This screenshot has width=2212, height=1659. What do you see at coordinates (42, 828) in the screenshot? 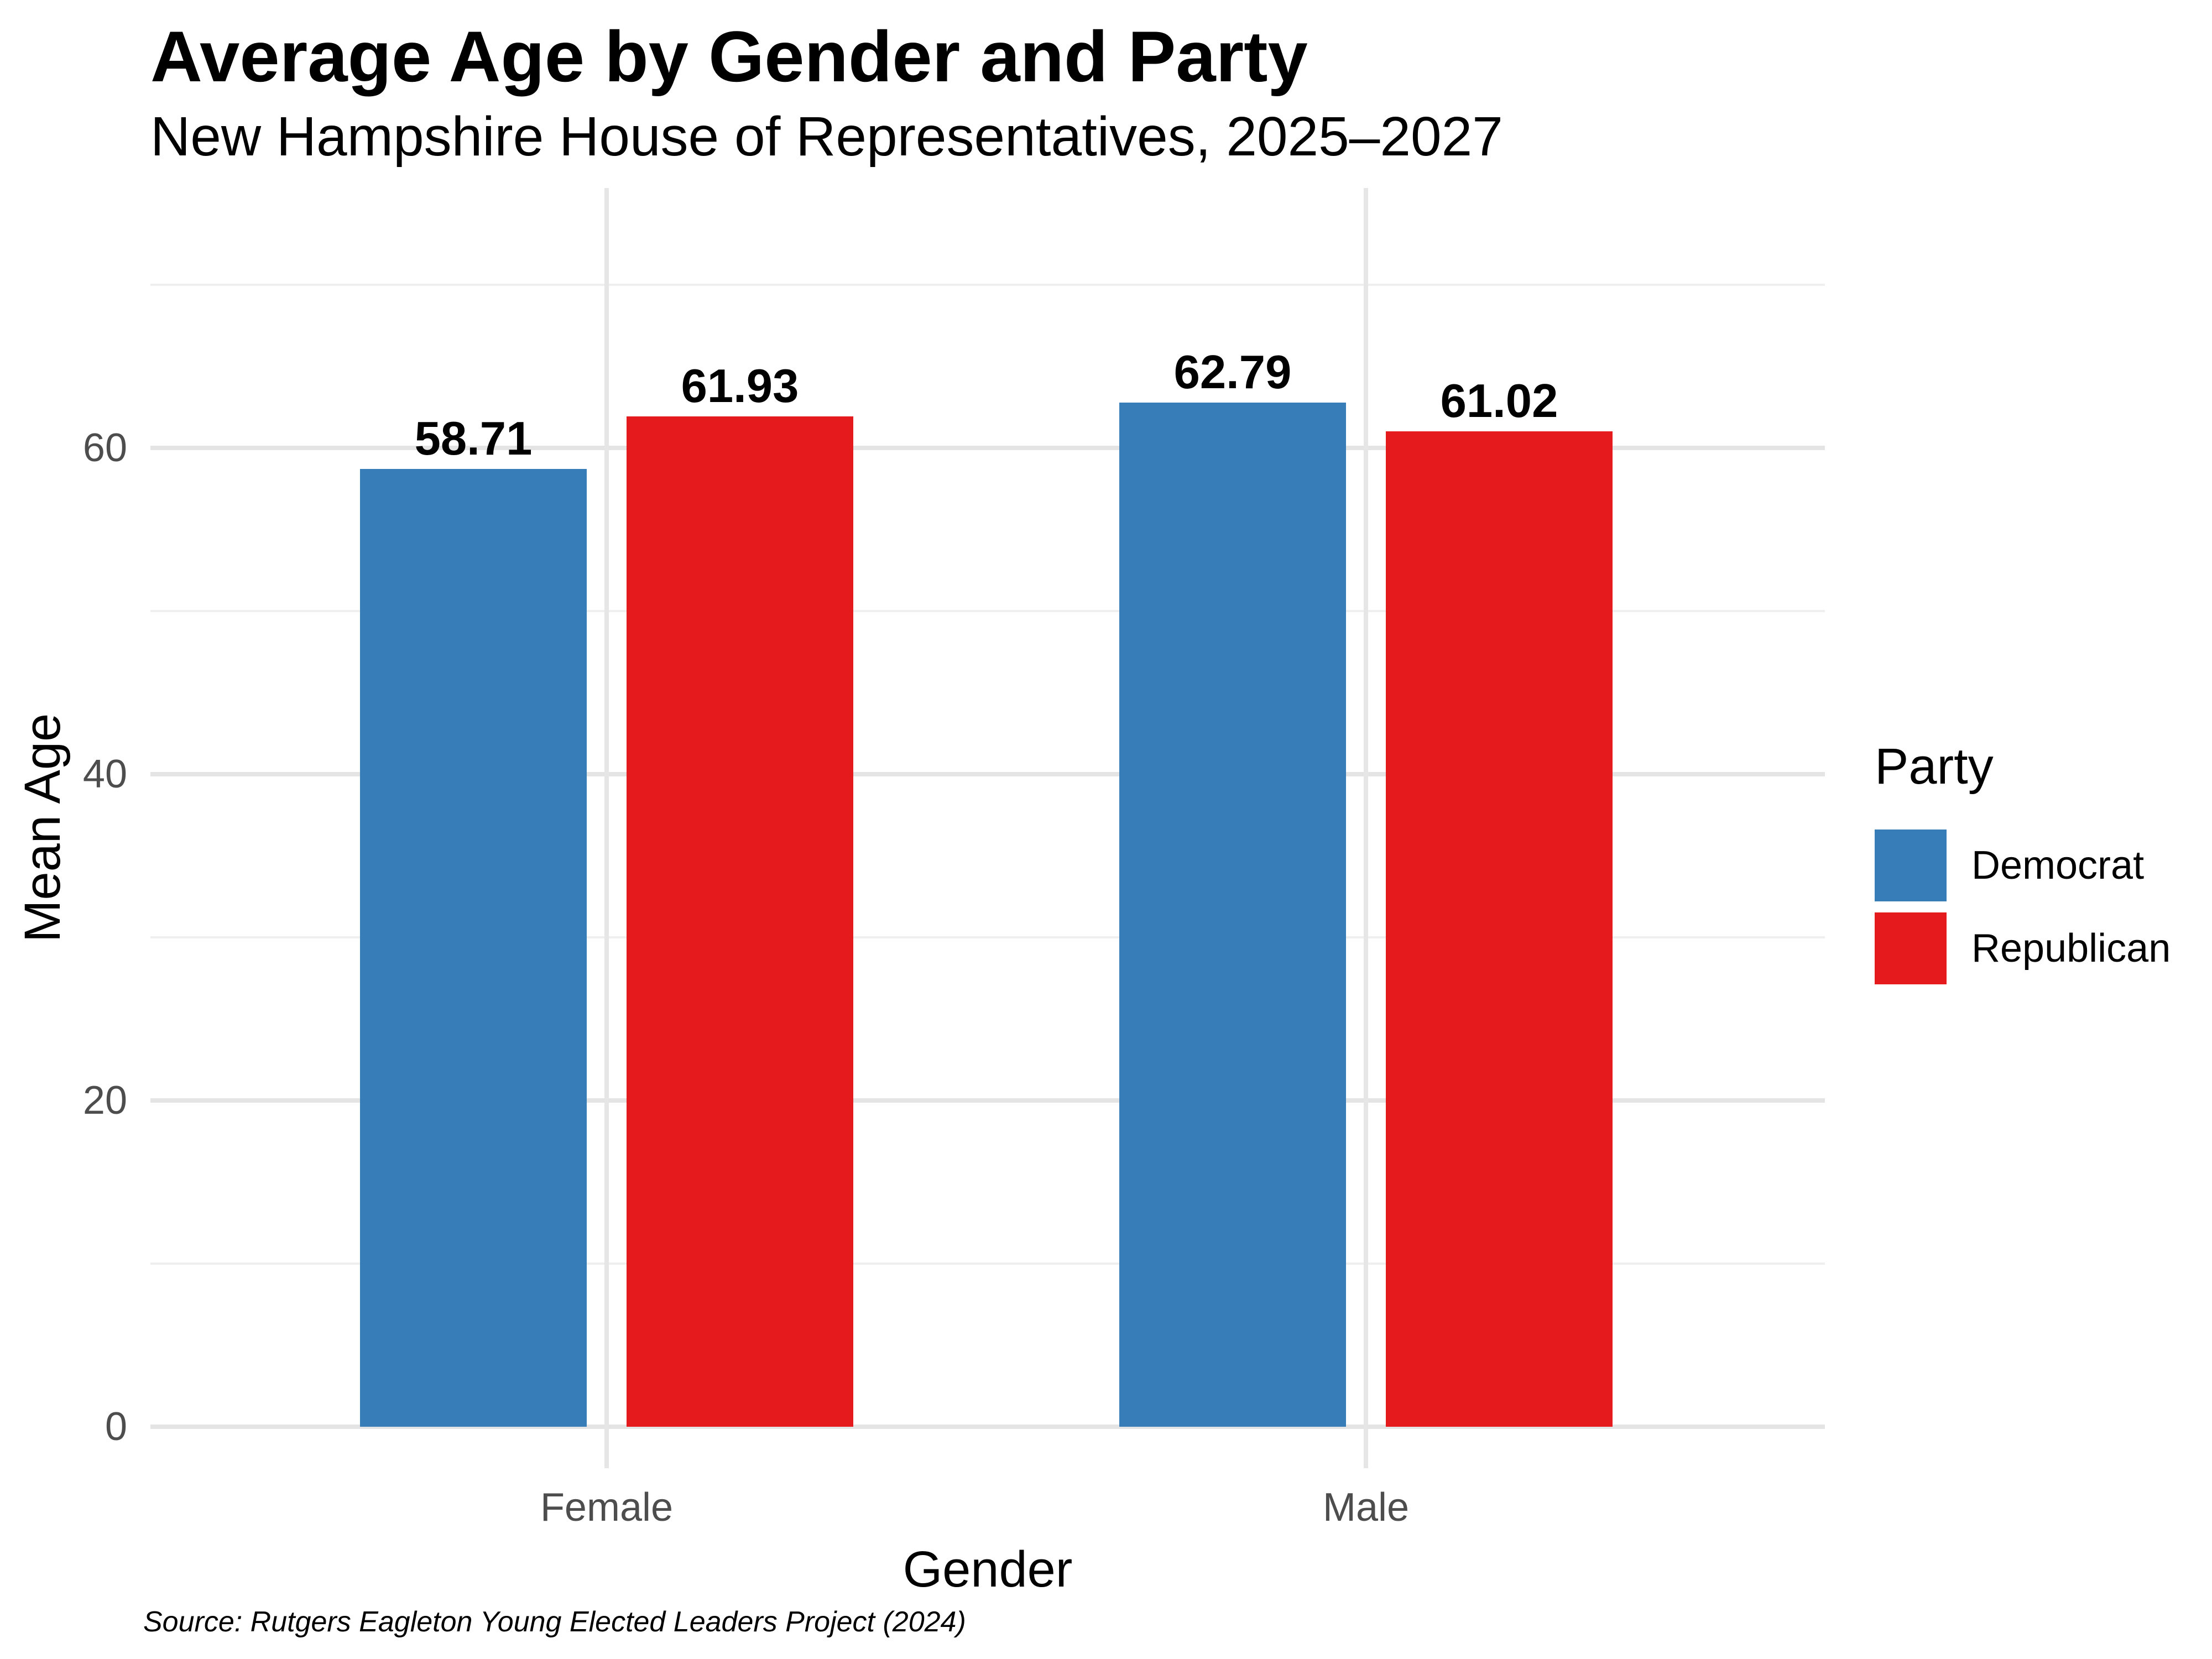
I see `y-axis-title: Mean Age` at bounding box center [42, 828].